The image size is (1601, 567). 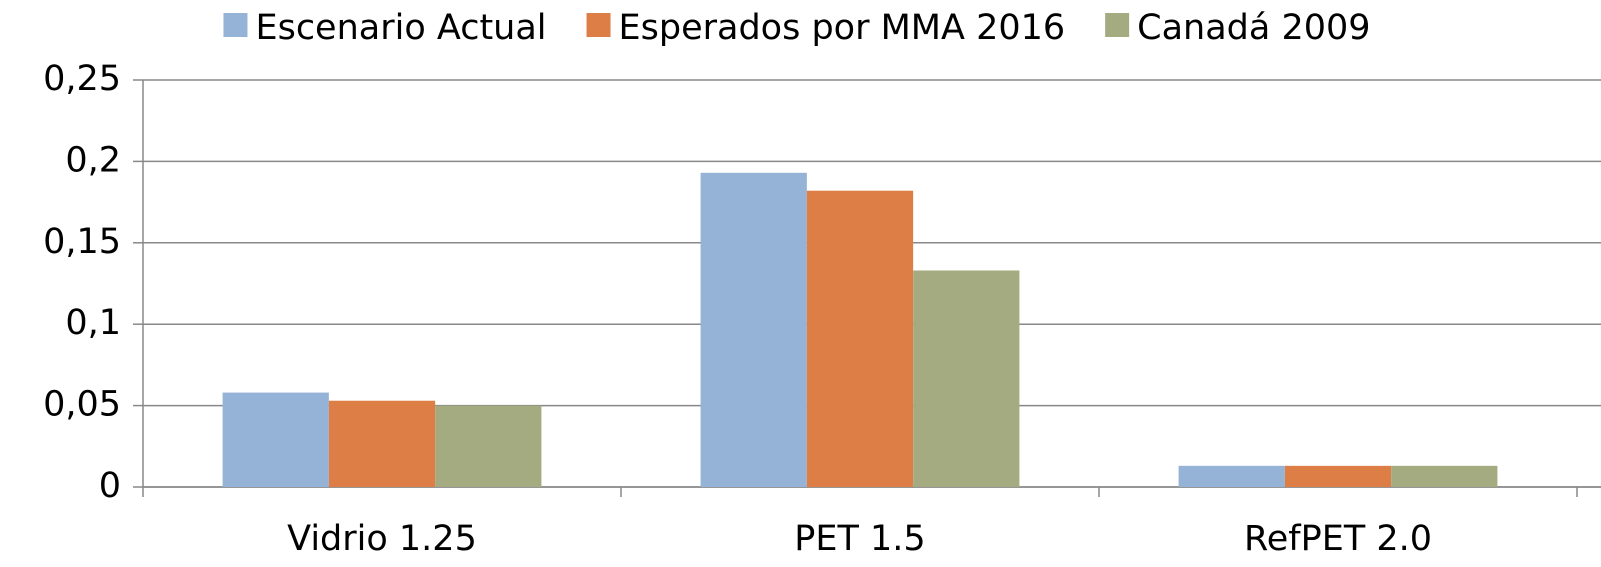 I want to click on y-tick-label: 0,25, so click(x=82, y=79).